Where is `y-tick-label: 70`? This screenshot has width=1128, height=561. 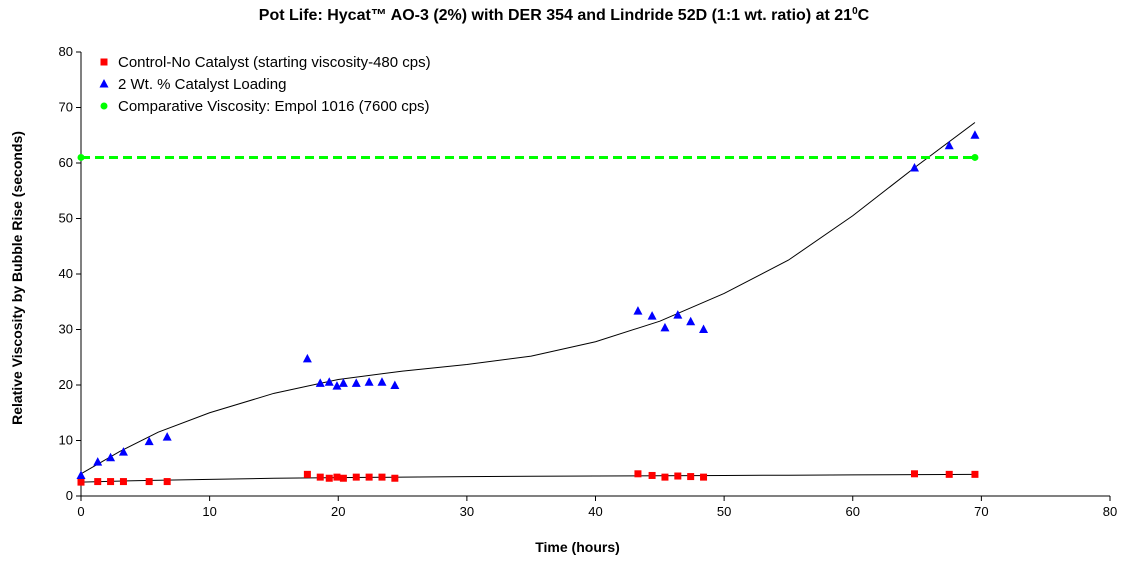
y-tick-label: 70 is located at coordinates (66, 107).